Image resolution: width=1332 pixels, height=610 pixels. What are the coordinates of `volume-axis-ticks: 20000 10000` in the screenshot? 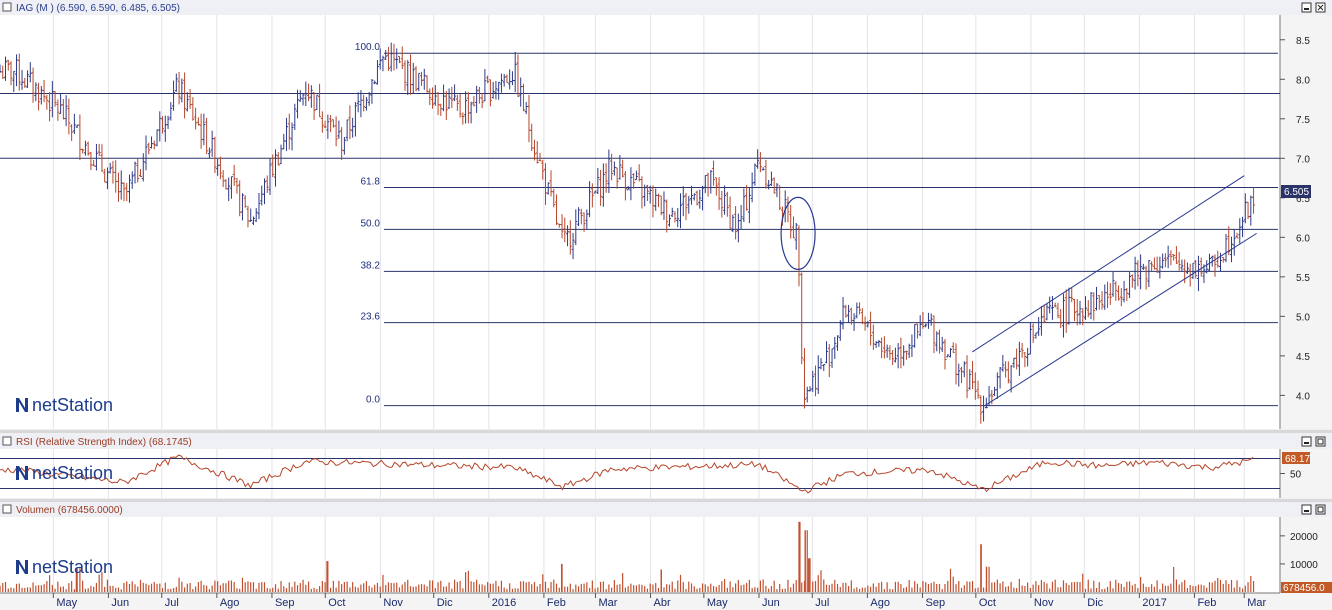 It's located at (1299, 551).